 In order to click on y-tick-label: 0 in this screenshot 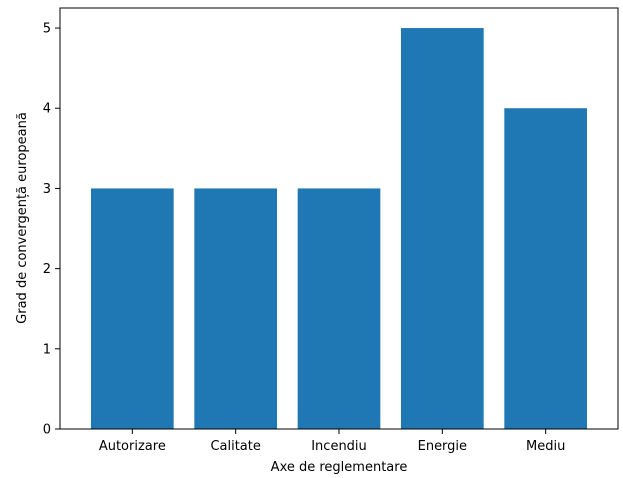, I will do `click(47, 430)`.